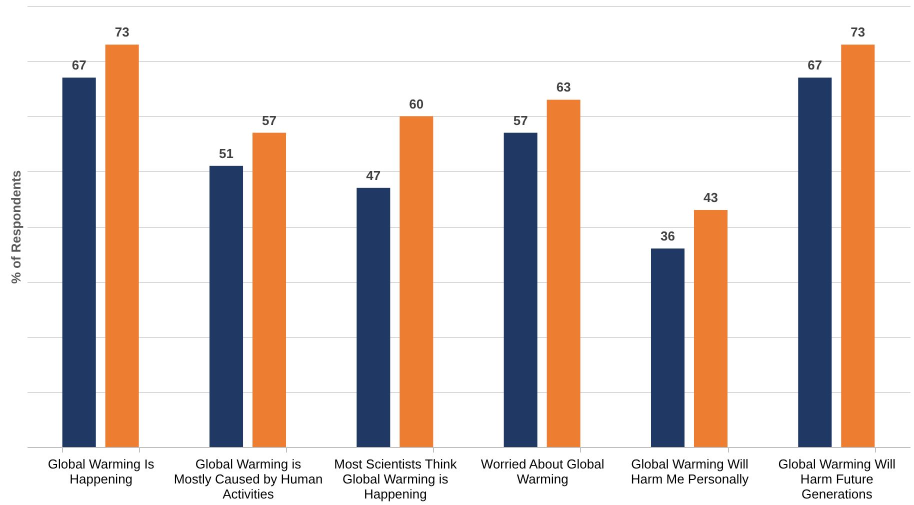 Image resolution: width=914 pixels, height=505 pixels. What do you see at coordinates (226, 153) in the screenshot?
I see `data-label: 51` at bounding box center [226, 153].